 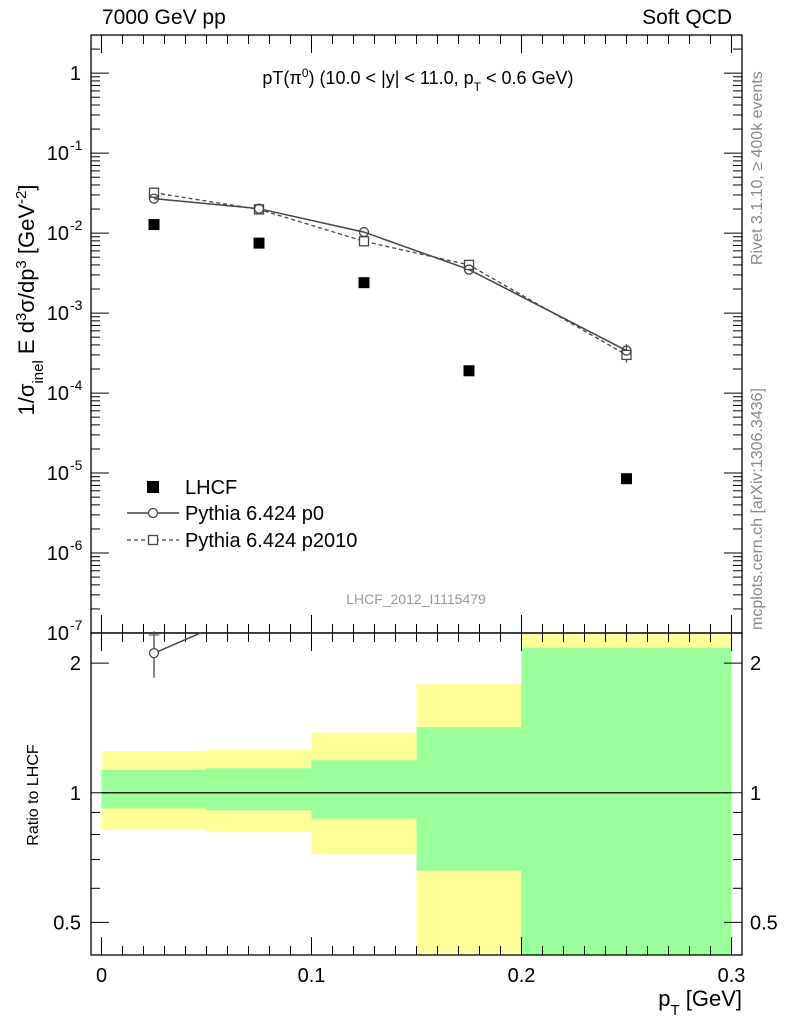 I want to click on main-ytick-label: 1, so click(x=75, y=74).